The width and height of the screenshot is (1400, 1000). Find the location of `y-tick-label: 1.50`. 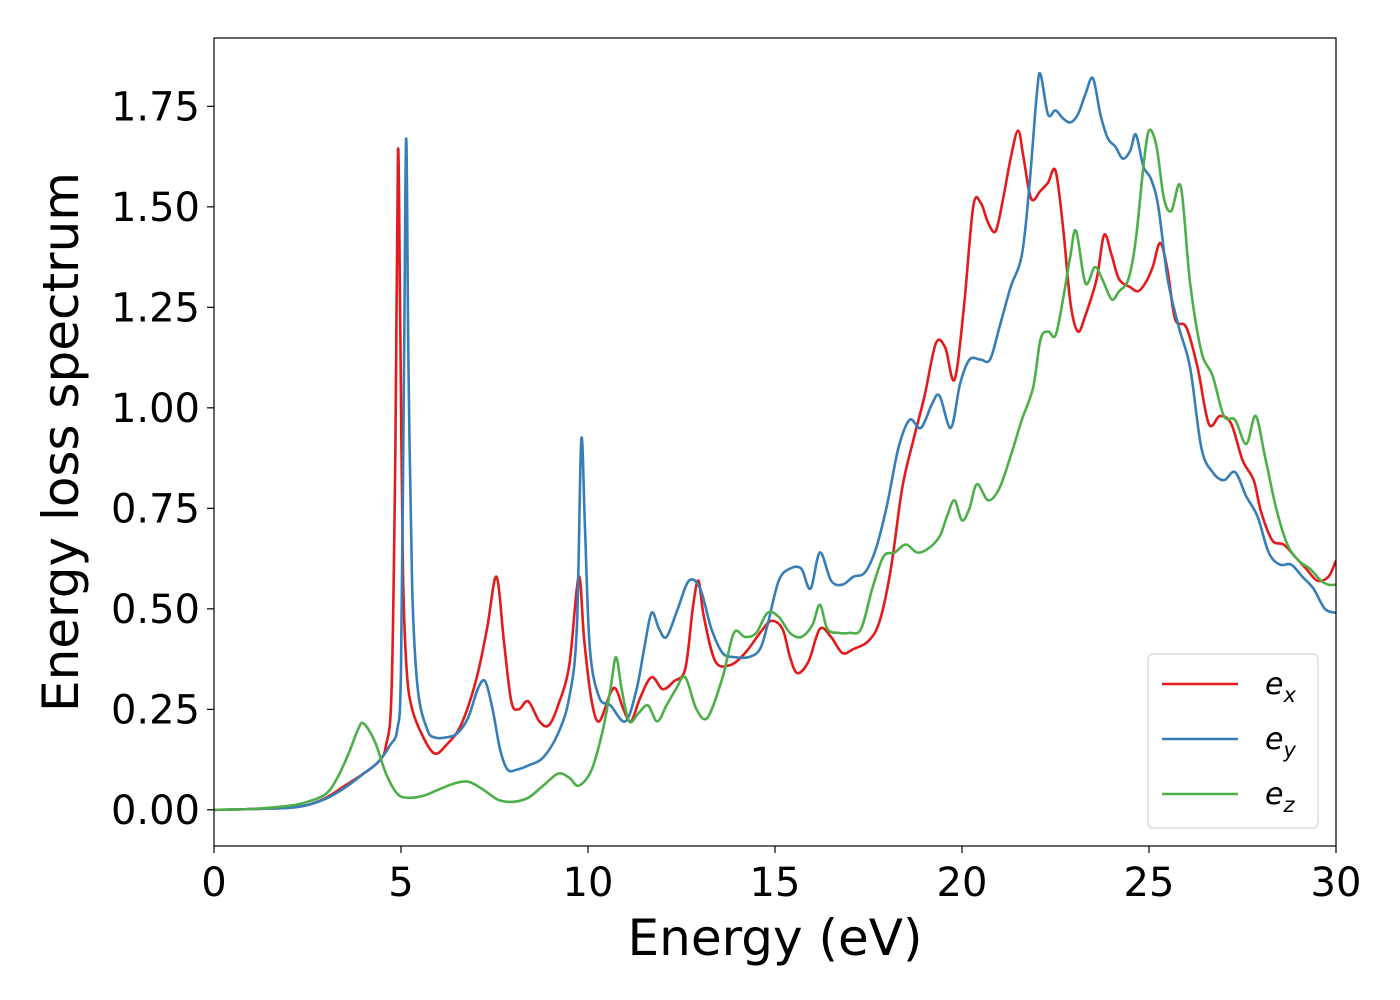

y-tick-label: 1.50 is located at coordinates (155, 208).